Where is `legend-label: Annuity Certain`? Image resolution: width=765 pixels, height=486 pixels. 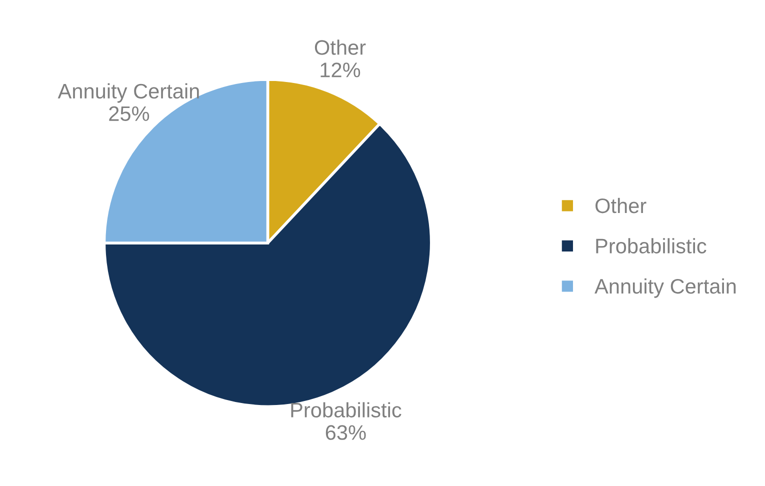 legend-label: Annuity Certain is located at coordinates (665, 288).